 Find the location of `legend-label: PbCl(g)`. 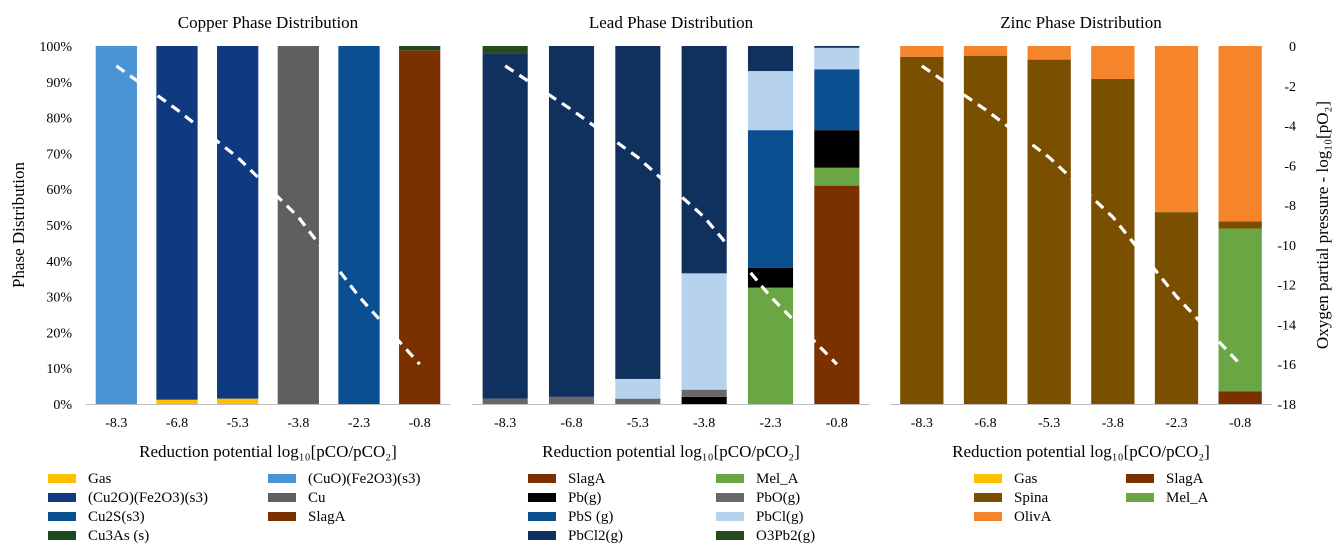

legend-label: PbCl(g) is located at coordinates (780, 517).